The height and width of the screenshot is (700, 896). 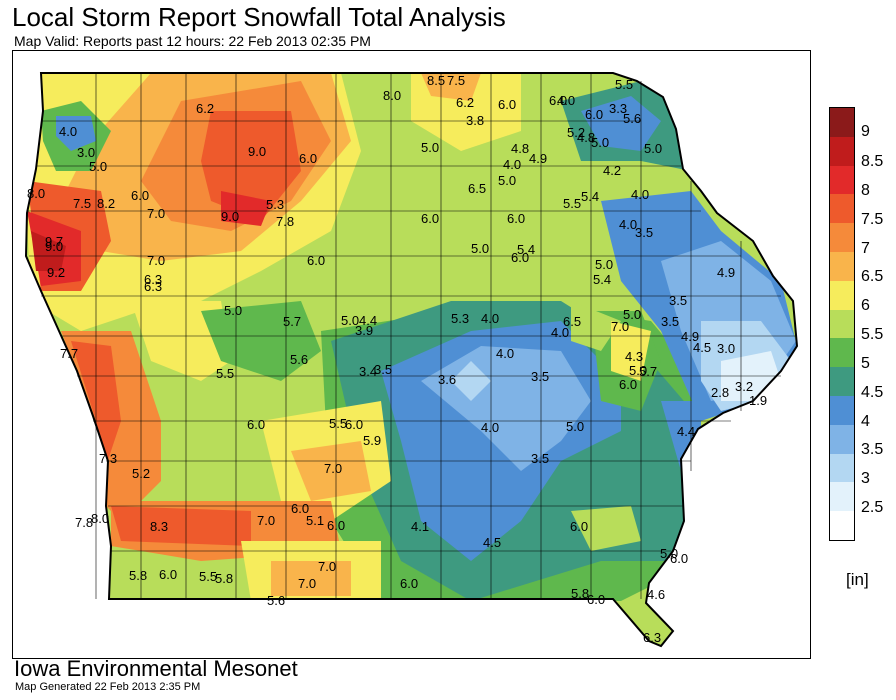 I want to click on legend-label: 4, so click(x=865, y=421).